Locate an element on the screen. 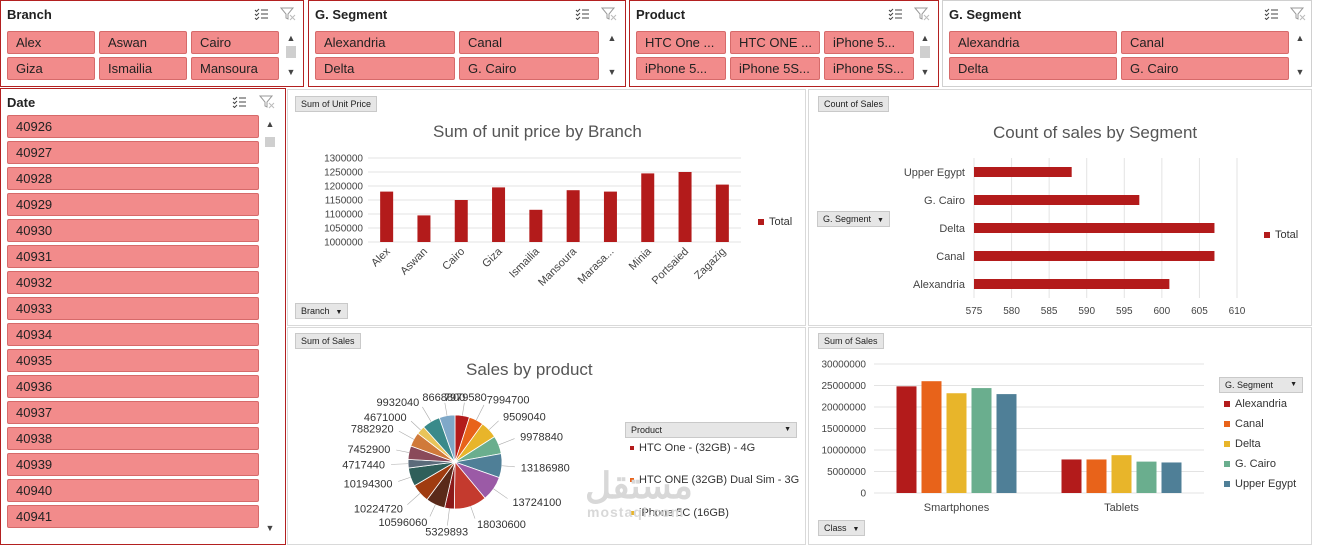  y-tick-label: G. Cairo is located at coordinates (944, 201).